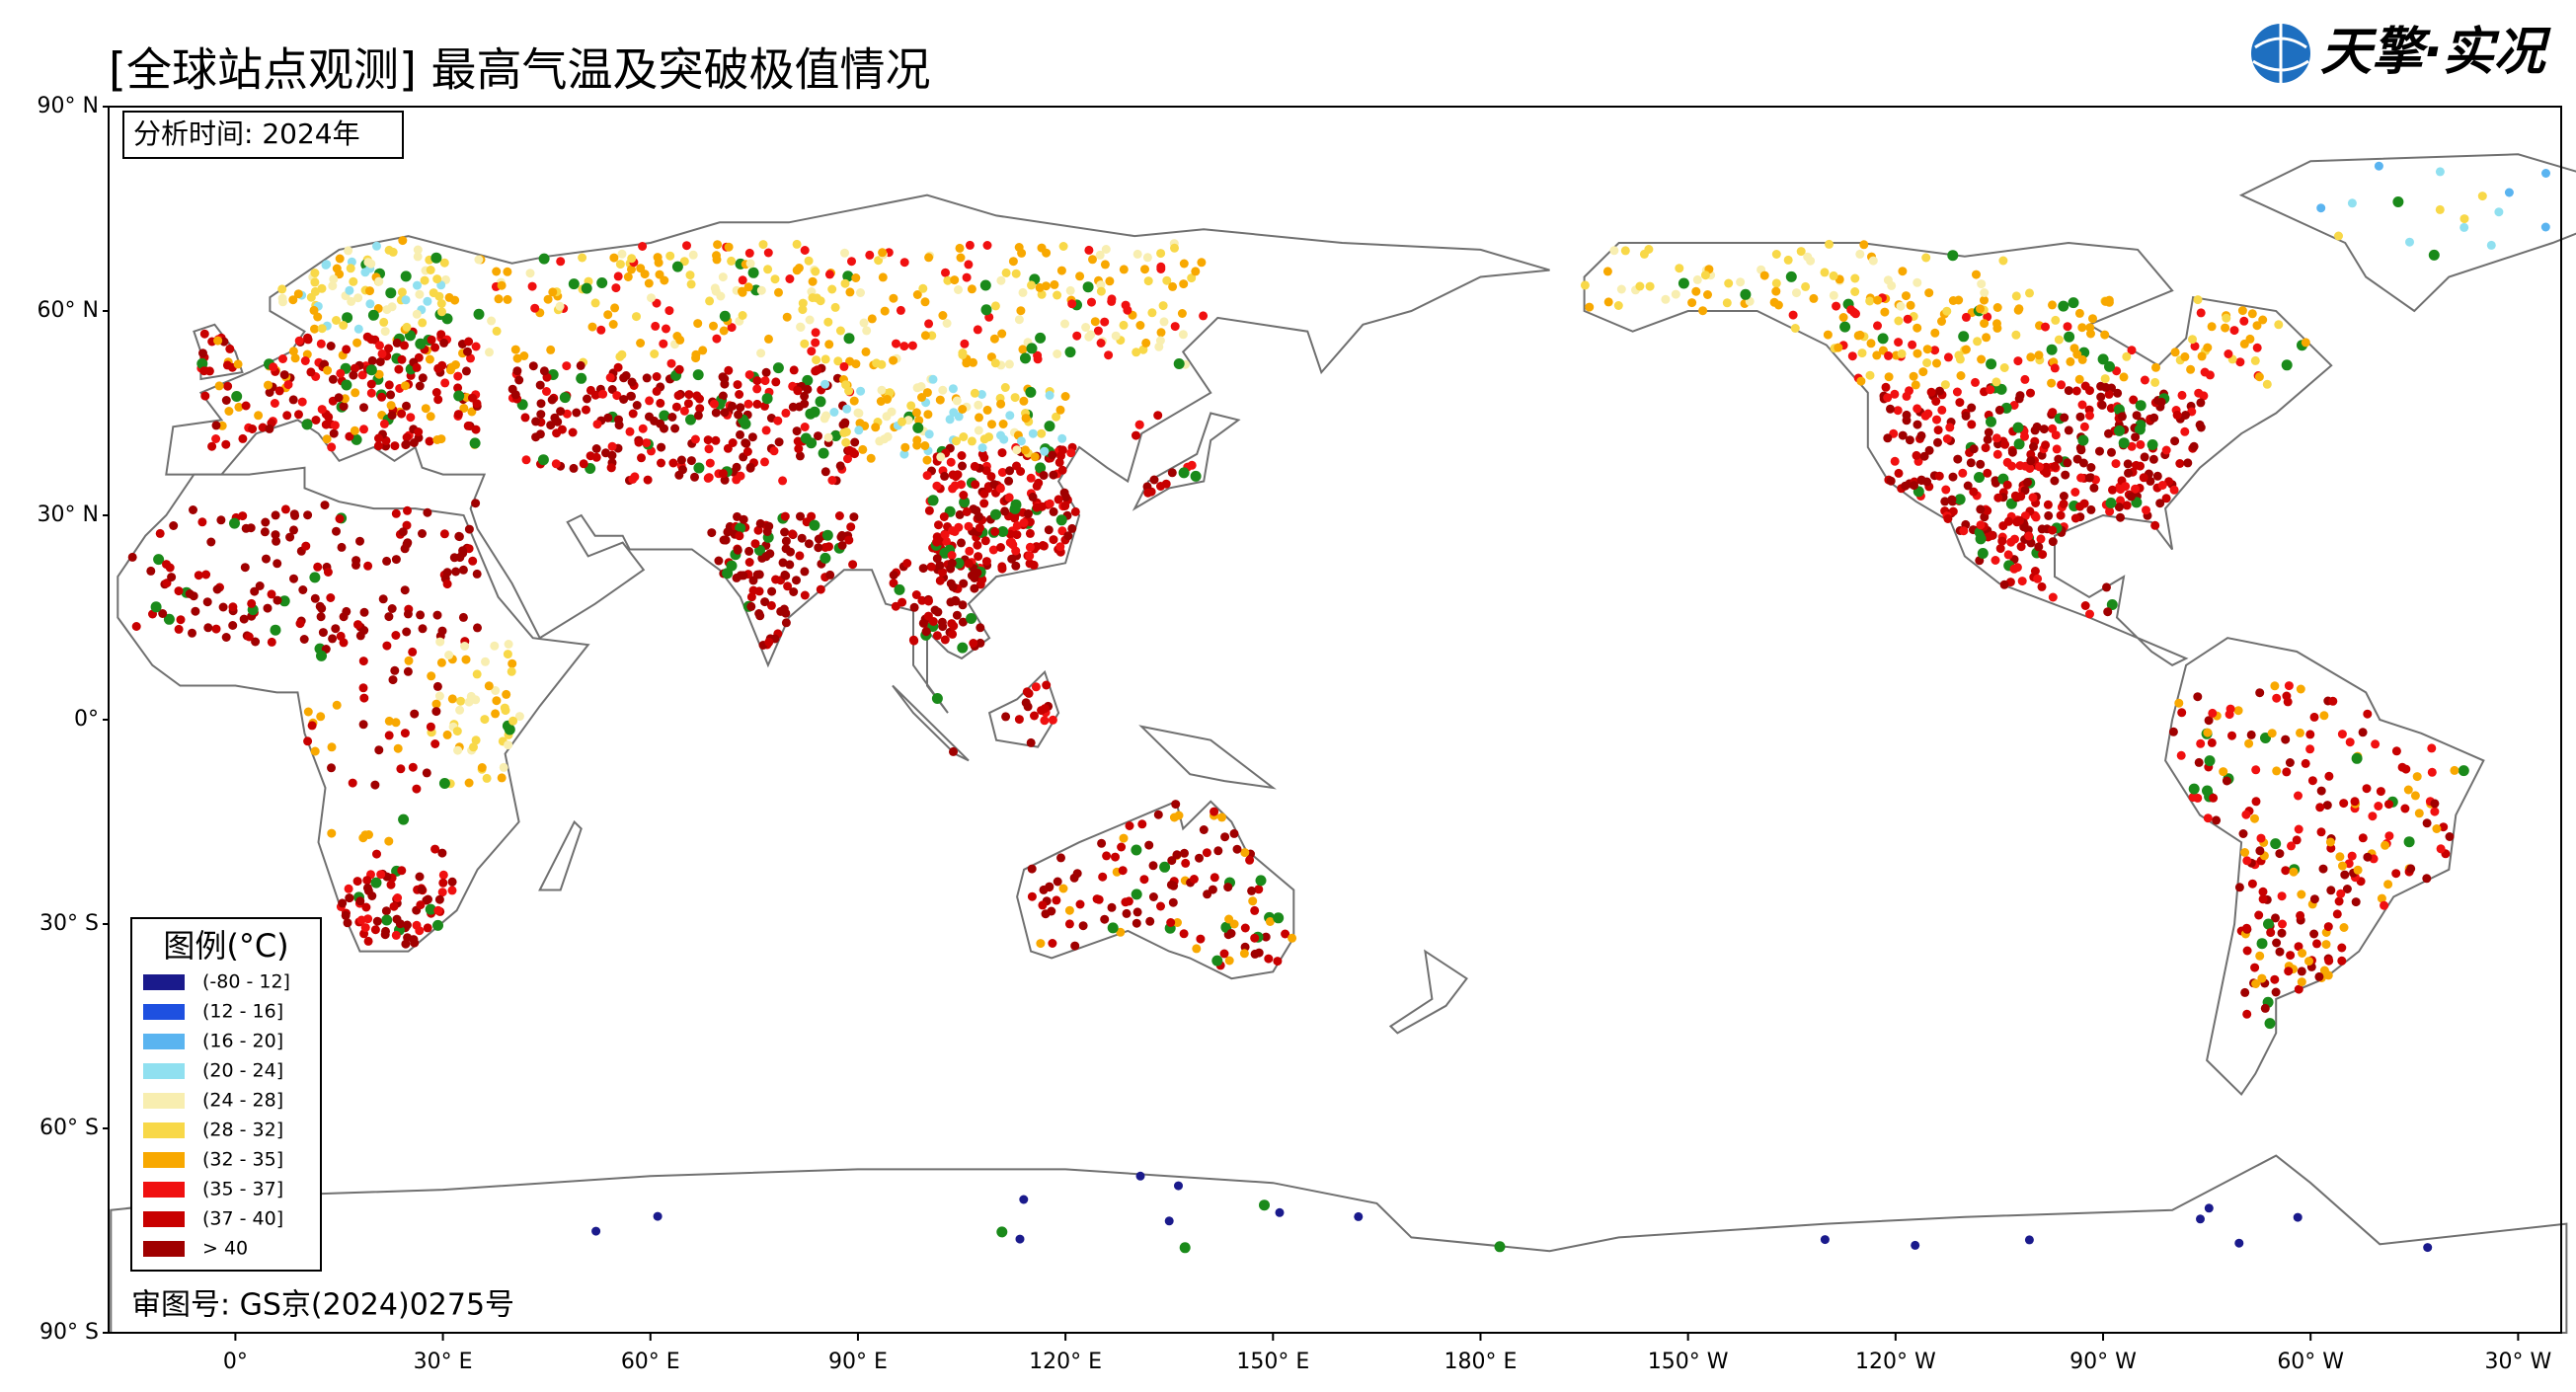 The image size is (2576, 1392). Describe the element at coordinates (2401, 53) in the screenshot. I see `logo: 天擎·实况` at that location.